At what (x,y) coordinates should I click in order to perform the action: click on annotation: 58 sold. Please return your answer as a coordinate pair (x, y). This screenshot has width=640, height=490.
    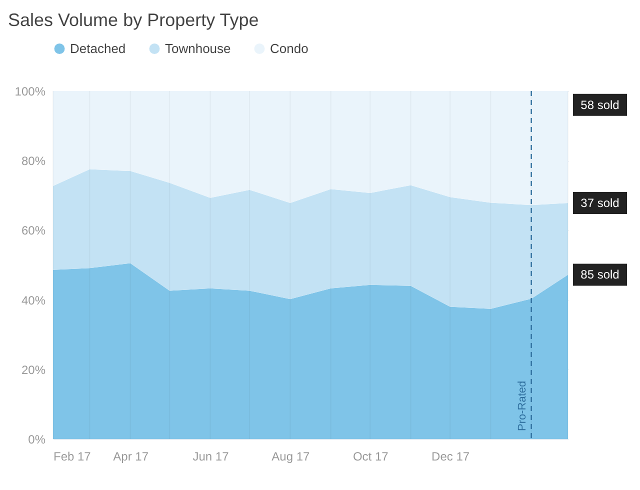
    Looking at the image, I should click on (600, 105).